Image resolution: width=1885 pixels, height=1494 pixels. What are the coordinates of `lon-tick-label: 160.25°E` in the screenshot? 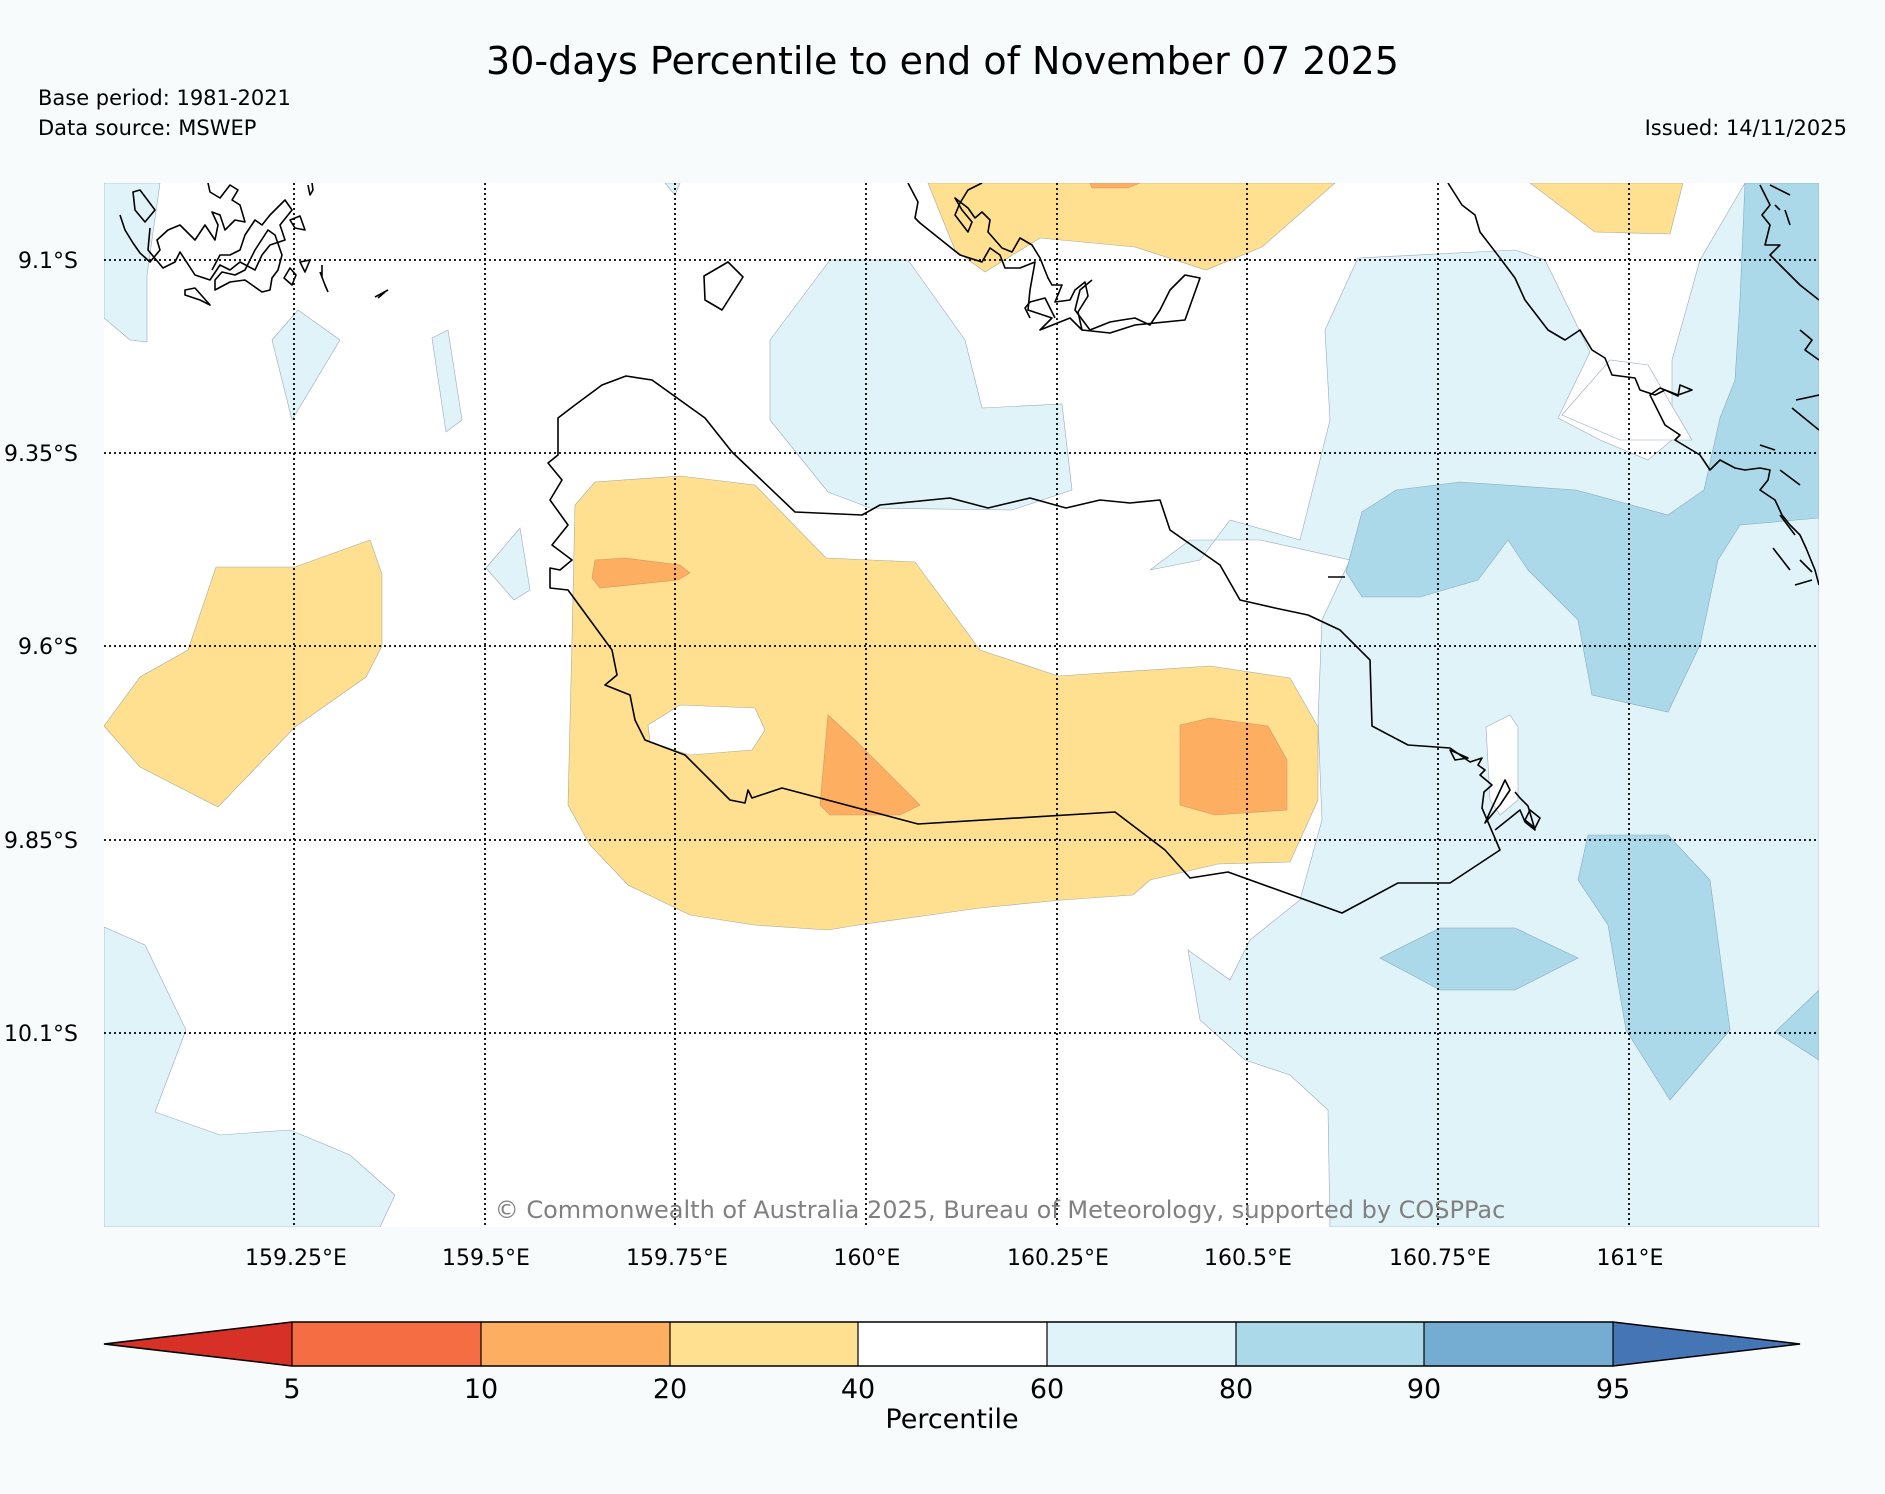 It's located at (1058, 1258).